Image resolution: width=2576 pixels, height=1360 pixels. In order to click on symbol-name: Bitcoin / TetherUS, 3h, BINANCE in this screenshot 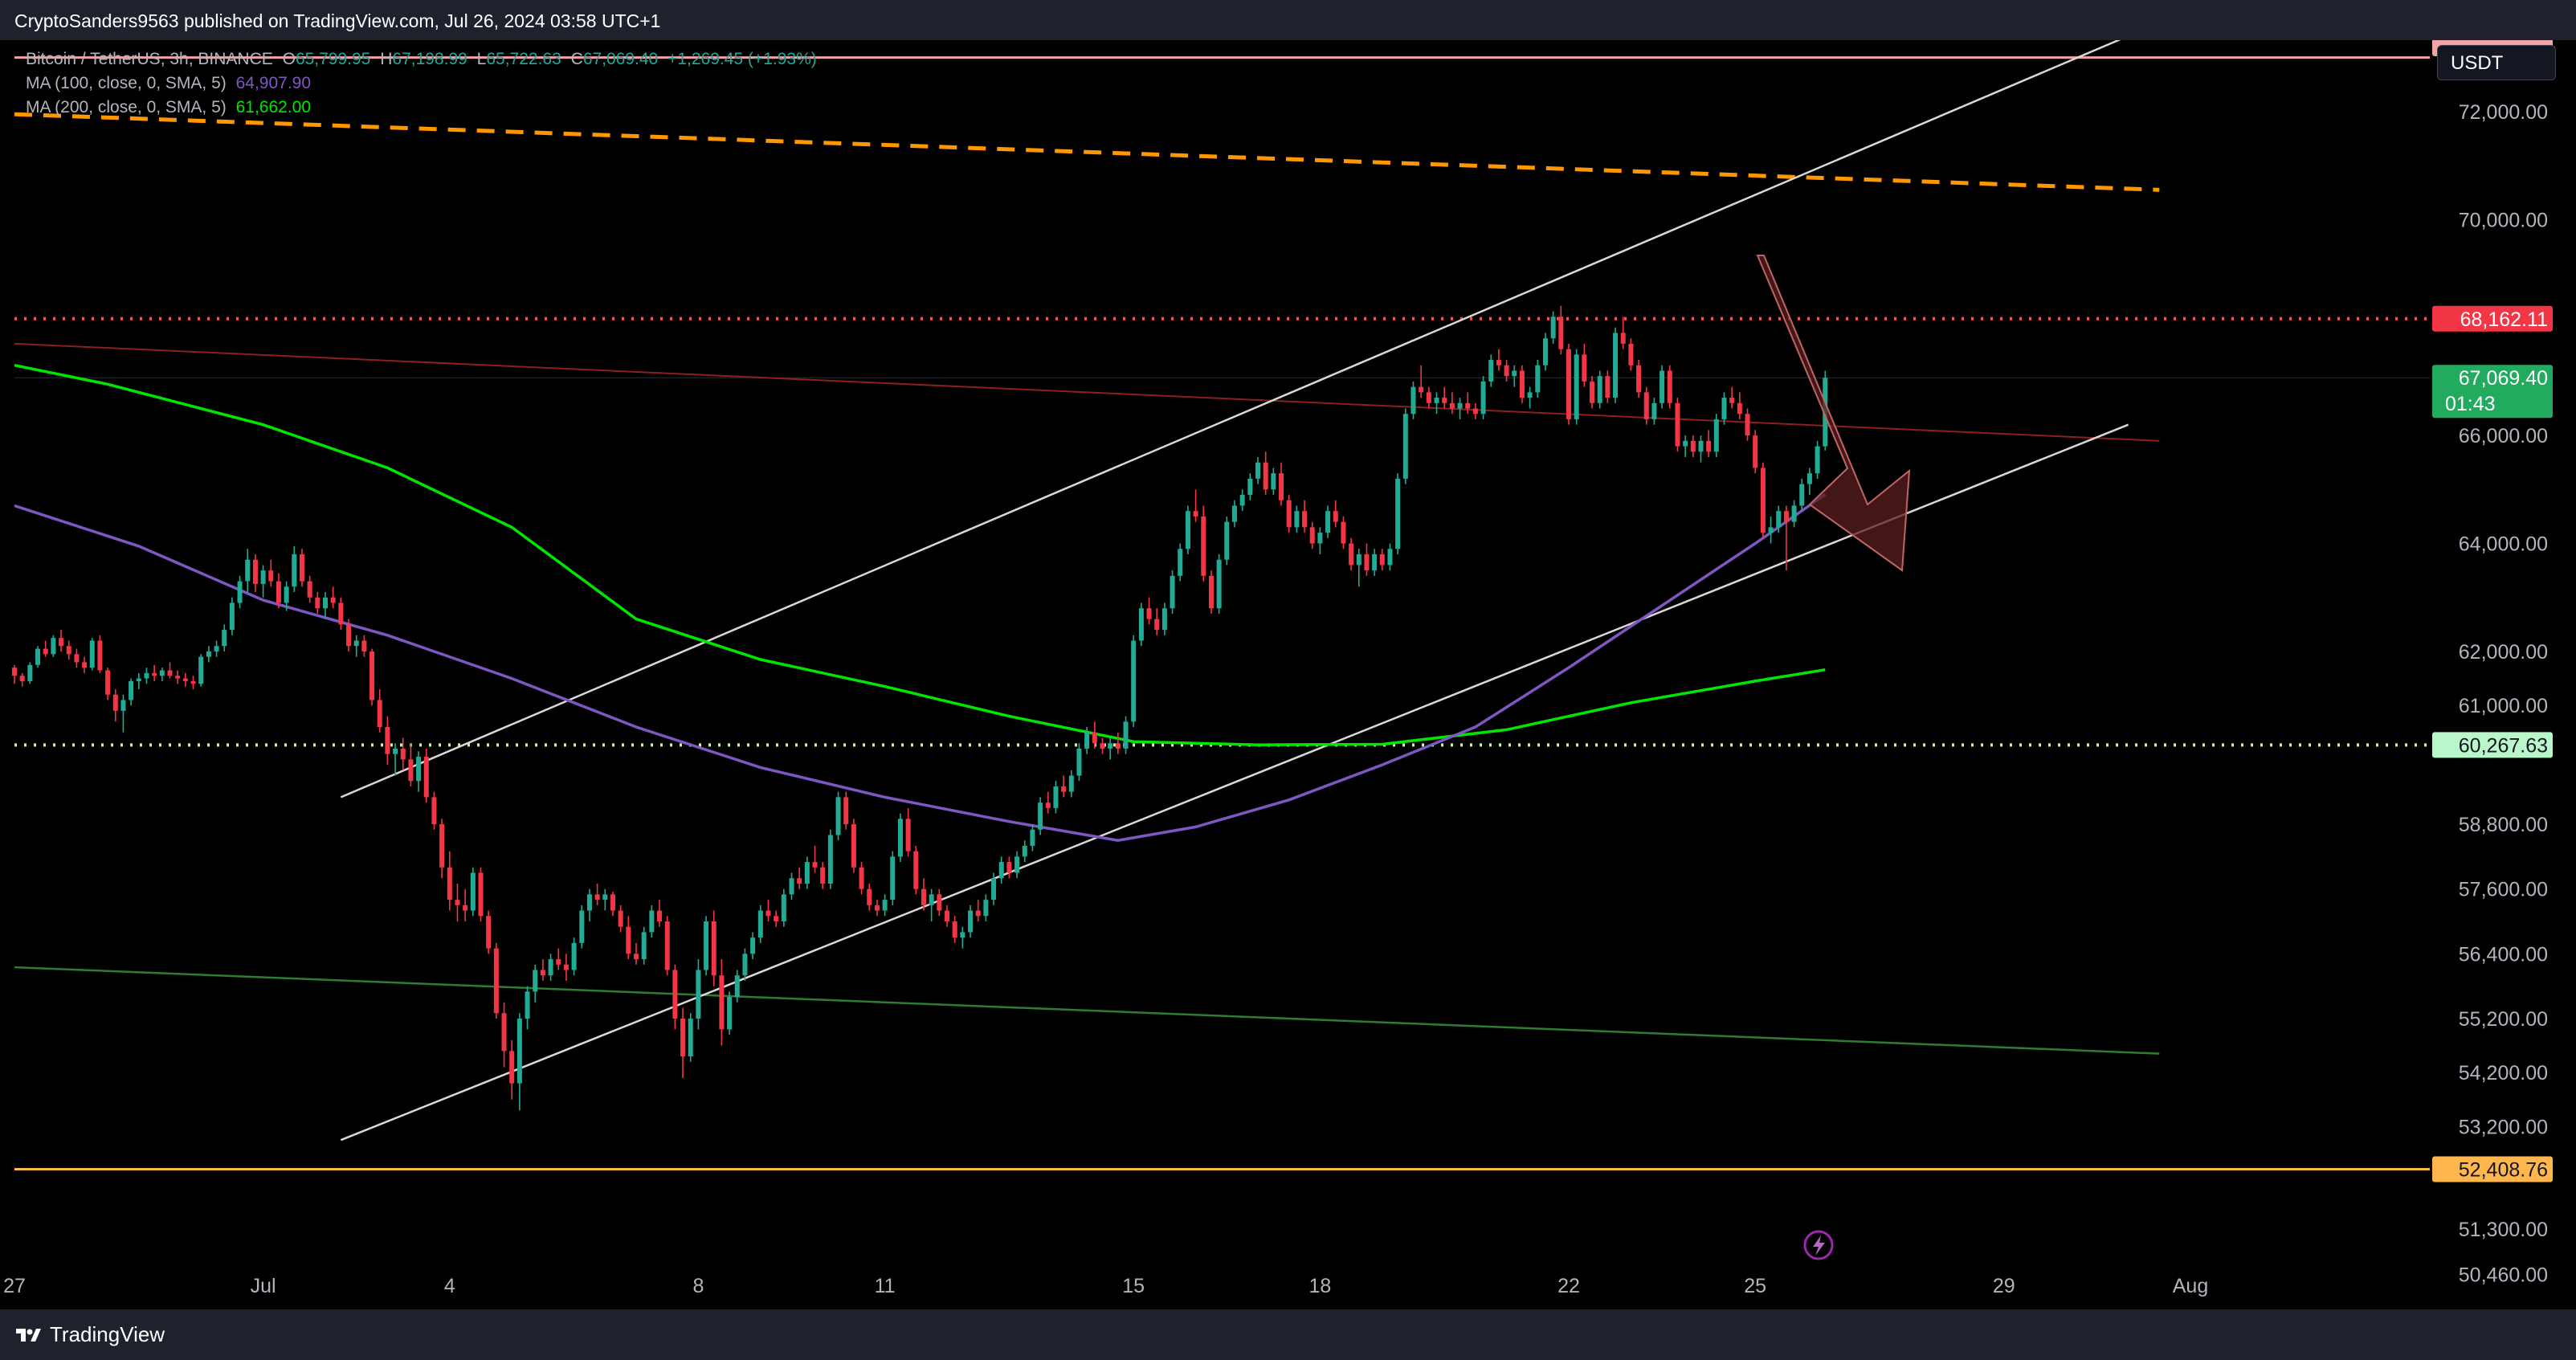, I will do `click(149, 59)`.